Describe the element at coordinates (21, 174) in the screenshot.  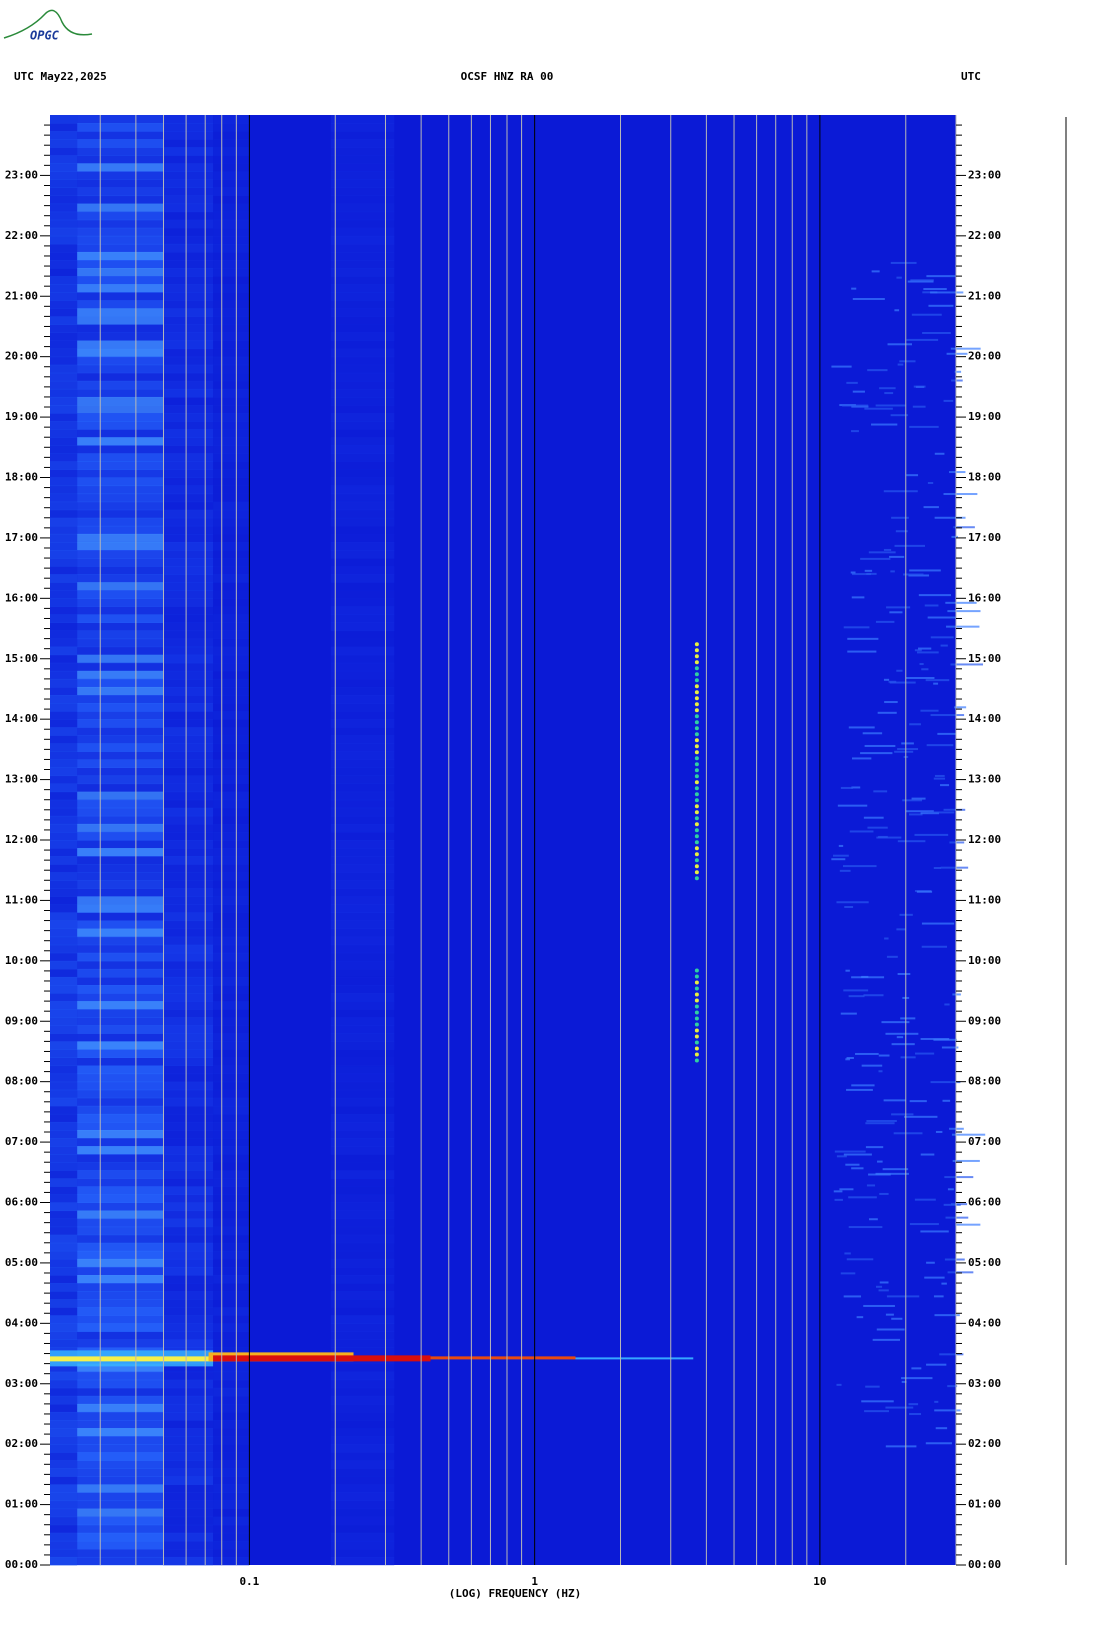
I see `y-tick-label: 23:00` at that location.